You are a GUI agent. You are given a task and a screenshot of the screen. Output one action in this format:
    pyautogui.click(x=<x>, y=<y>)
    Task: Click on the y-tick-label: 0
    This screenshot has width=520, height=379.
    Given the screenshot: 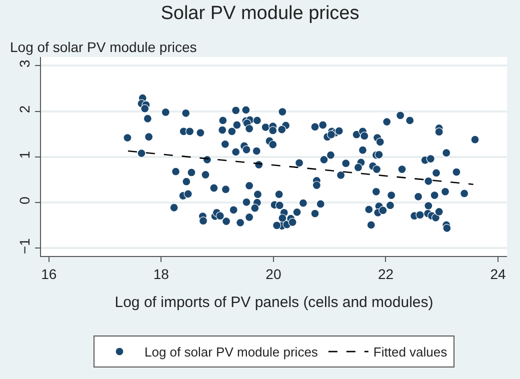 What is the action you would take?
    pyautogui.click(x=24, y=200)
    